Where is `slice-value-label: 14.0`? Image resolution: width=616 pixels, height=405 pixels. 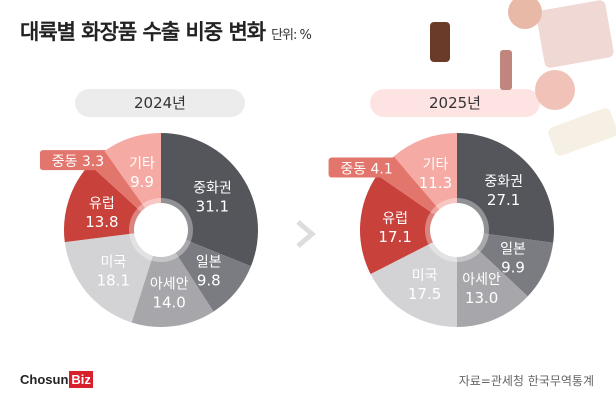
slice-value-label: 14.0 is located at coordinates (168, 302).